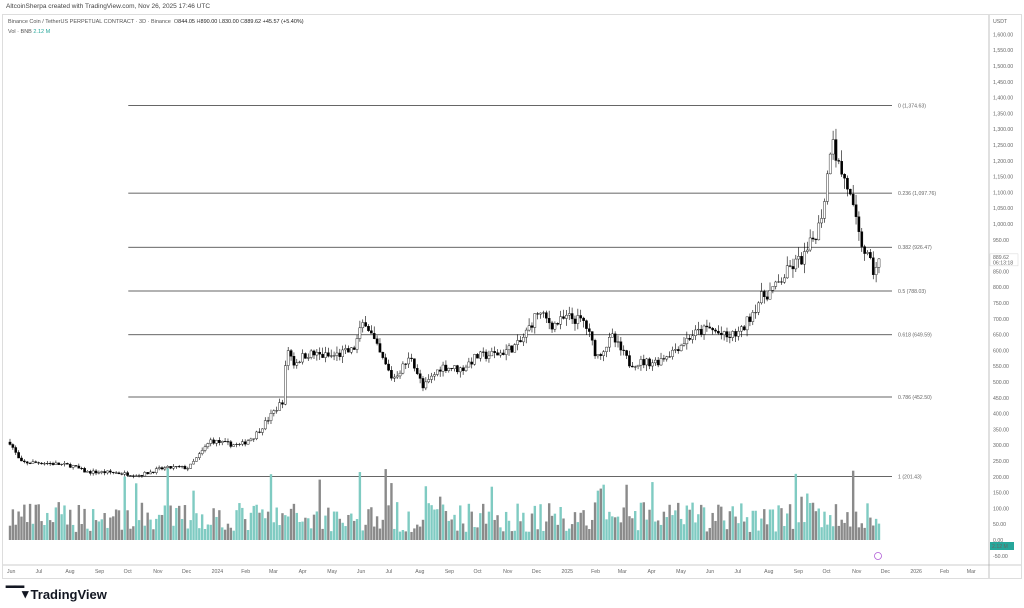 The height and width of the screenshot is (608, 1024). What do you see at coordinates (419, 572) in the screenshot?
I see `x-tick-label: Aug` at bounding box center [419, 572].